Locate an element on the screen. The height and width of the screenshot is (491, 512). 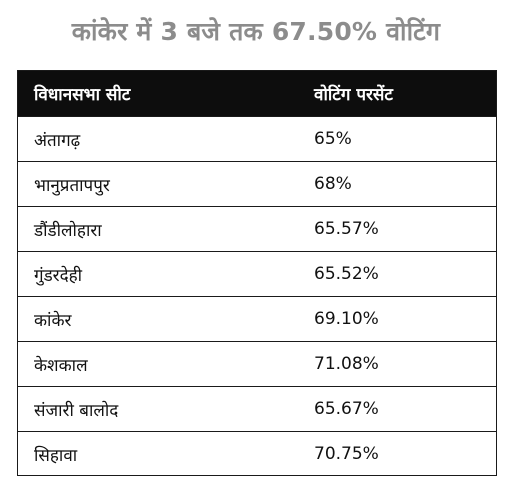
table-header: विधानसभा सीट वोटिंग परसेंट is located at coordinates (257, 93).